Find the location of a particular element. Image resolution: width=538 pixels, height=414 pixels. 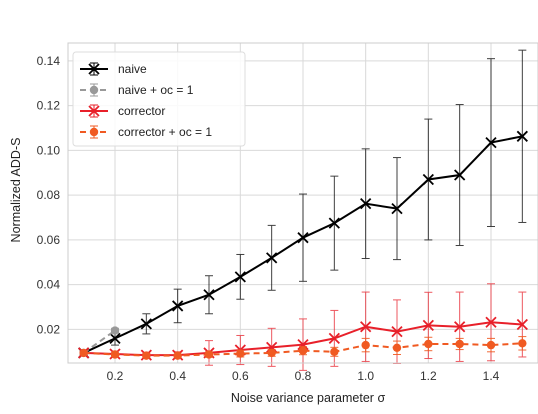

x-tick-label: 1.4 is located at coordinates (491, 376).